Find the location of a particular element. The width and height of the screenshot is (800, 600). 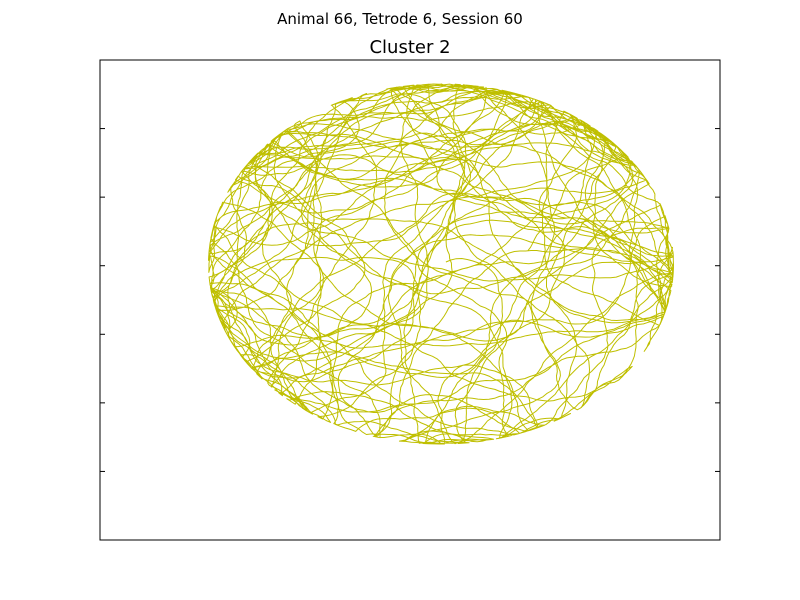

figure-suptitle: Animal 66, Tetrode 6, Session 60 is located at coordinates (400, 19).